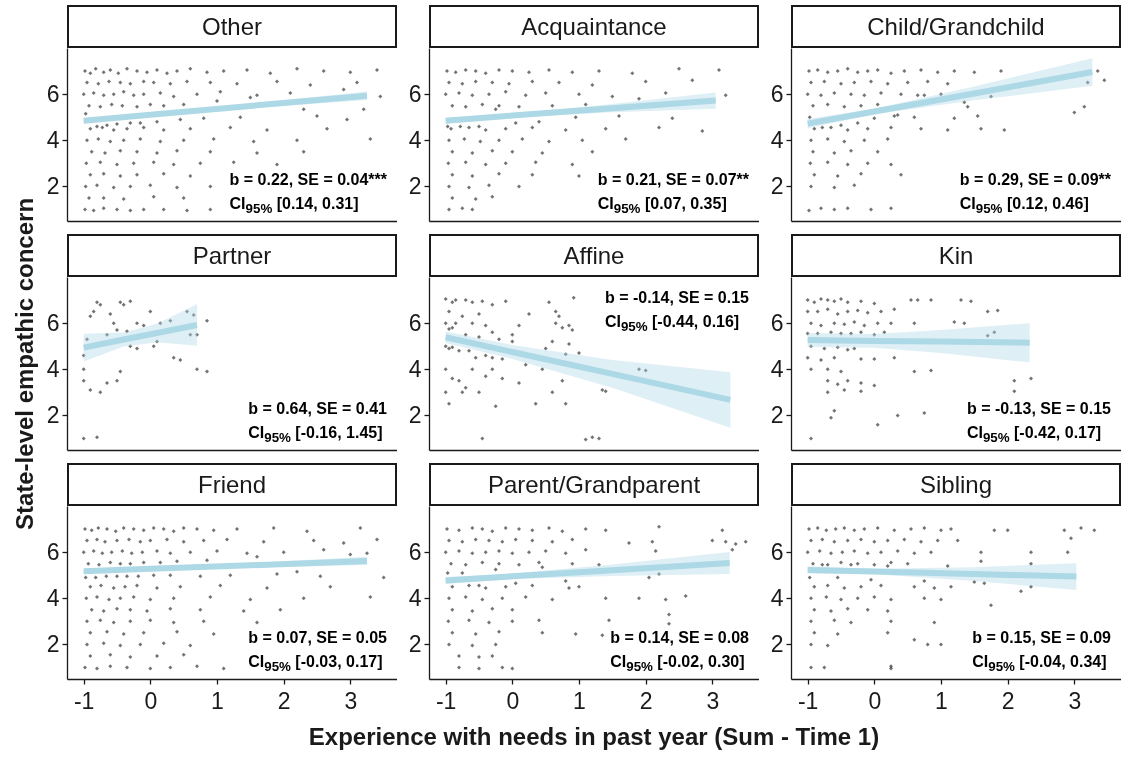  What do you see at coordinates (316, 663) in the screenshot?
I see `annotation: CI$_{95%}$ [-0.03, 0.17]` at bounding box center [316, 663].